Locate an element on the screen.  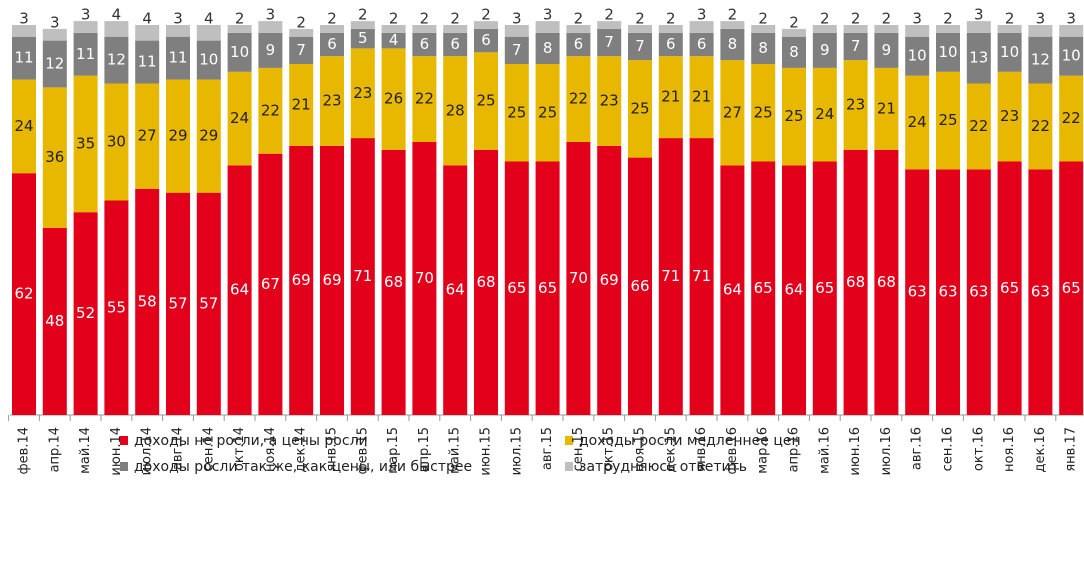
value-label: 21 is located at coordinates (670, 97).